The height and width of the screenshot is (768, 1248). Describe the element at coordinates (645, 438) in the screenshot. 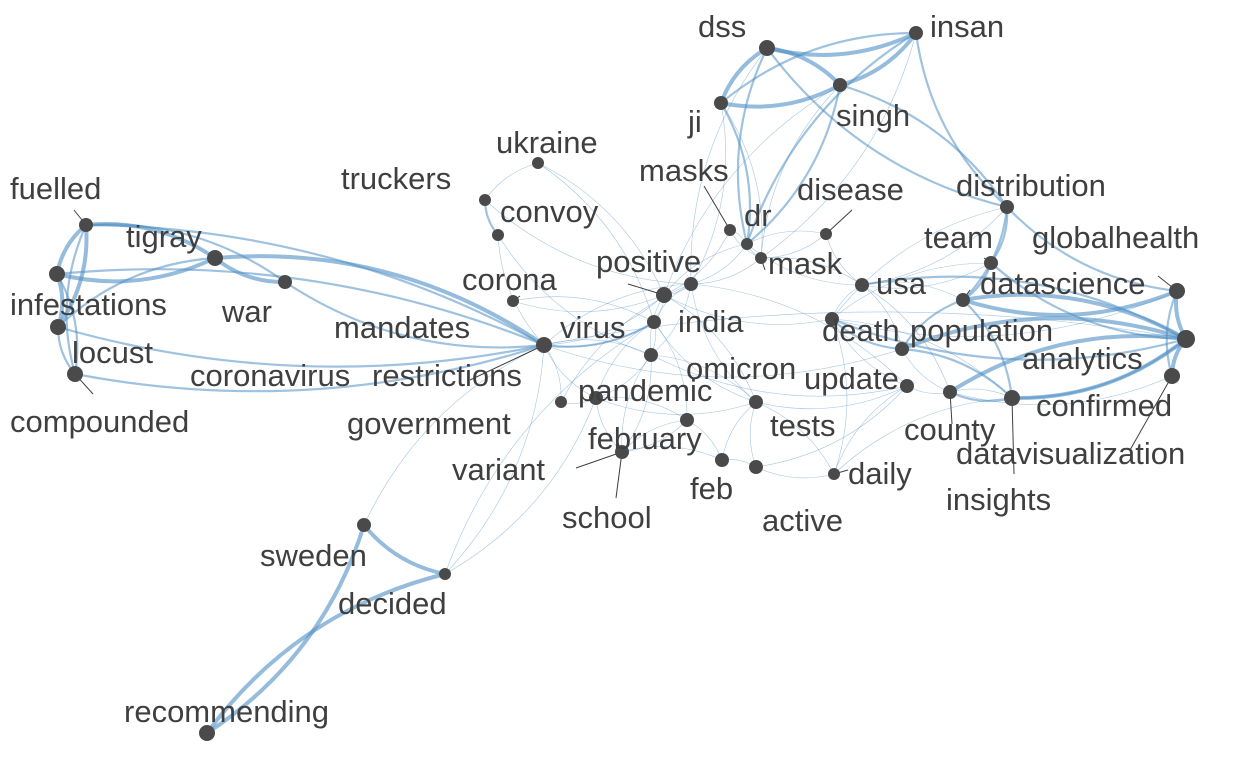

I see `label-february: february` at that location.